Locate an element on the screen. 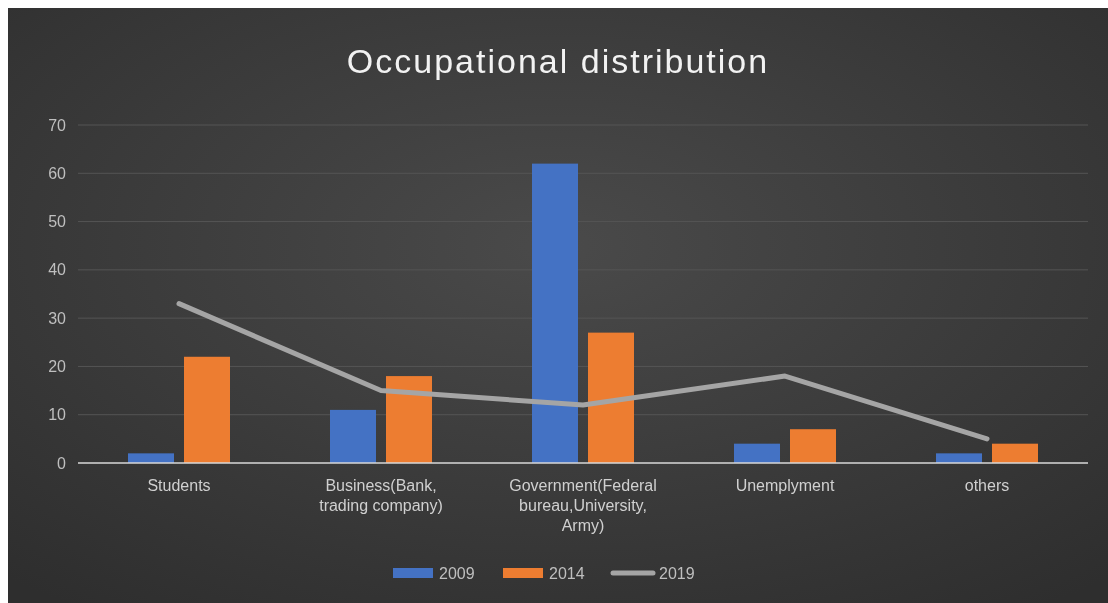  y-tick-label: 10 is located at coordinates (57, 415).